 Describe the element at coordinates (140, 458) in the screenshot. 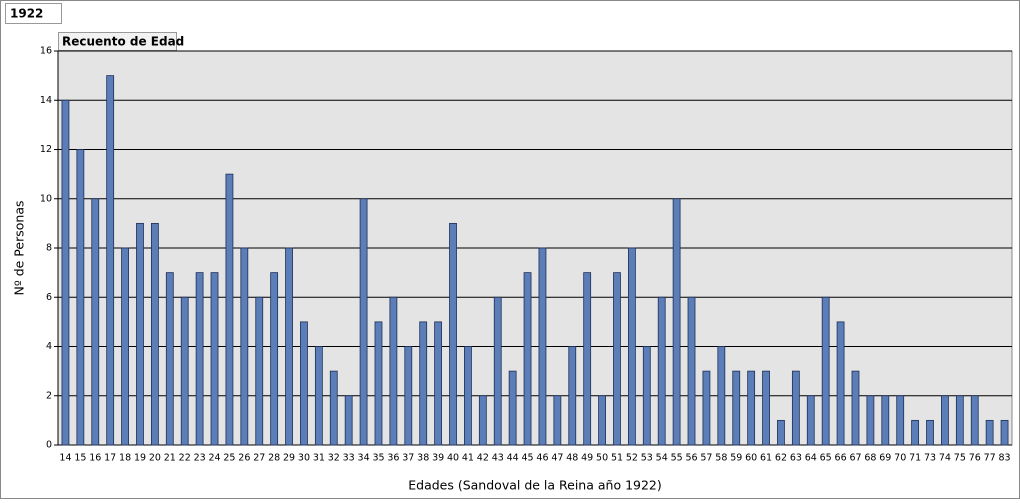

I see `x-tick-label: 19` at that location.